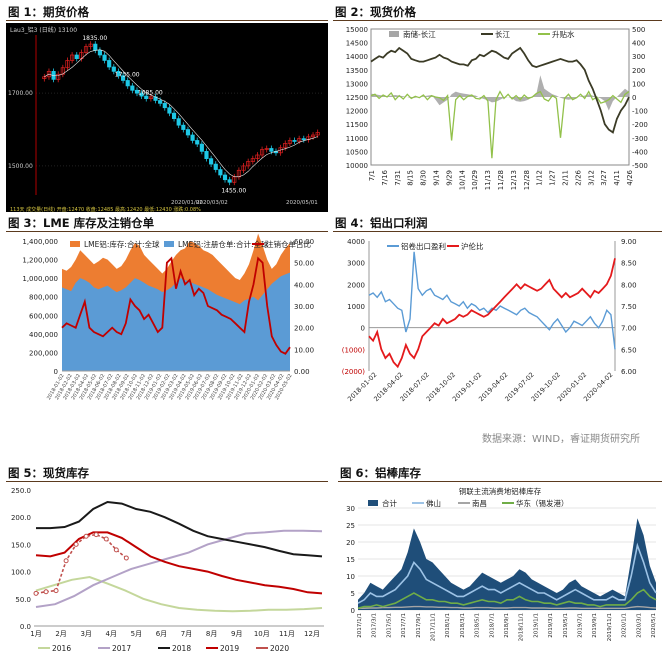  What do you see at coordinates (43, 335) in the screenshot?
I see `y-left-tick: 400,000` at bounding box center [43, 335].